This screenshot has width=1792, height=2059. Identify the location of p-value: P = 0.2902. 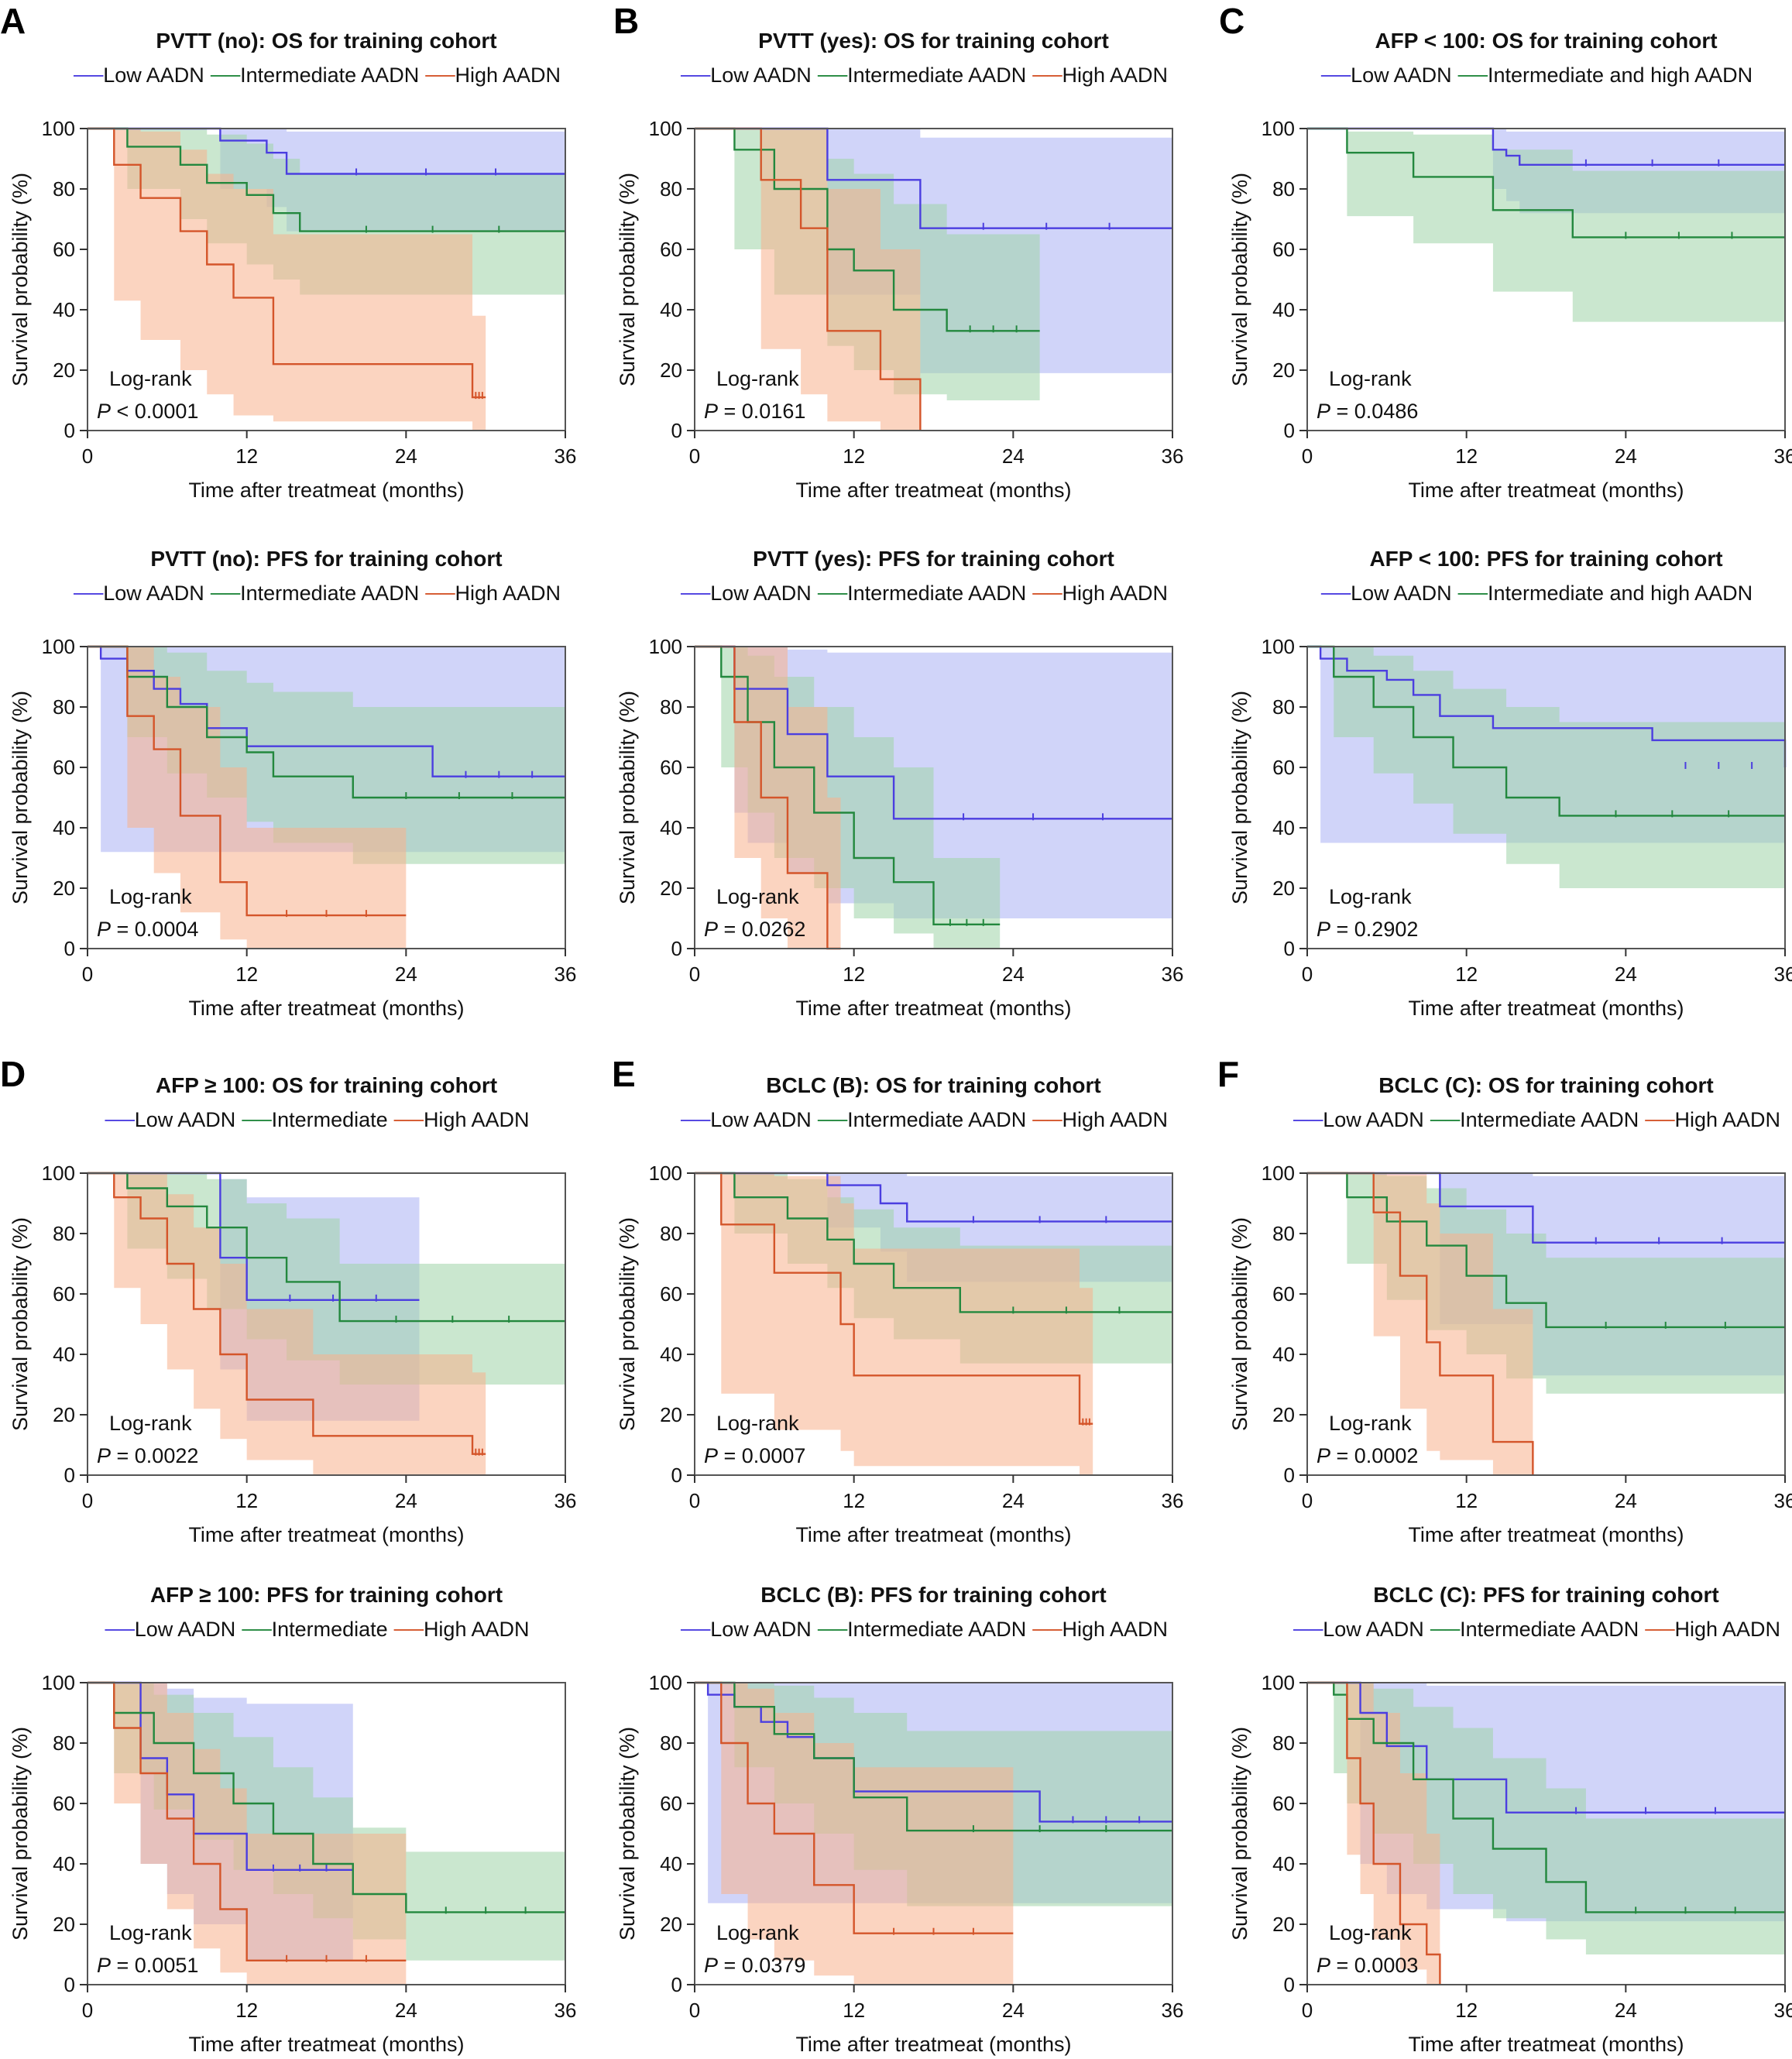
(1367, 929).